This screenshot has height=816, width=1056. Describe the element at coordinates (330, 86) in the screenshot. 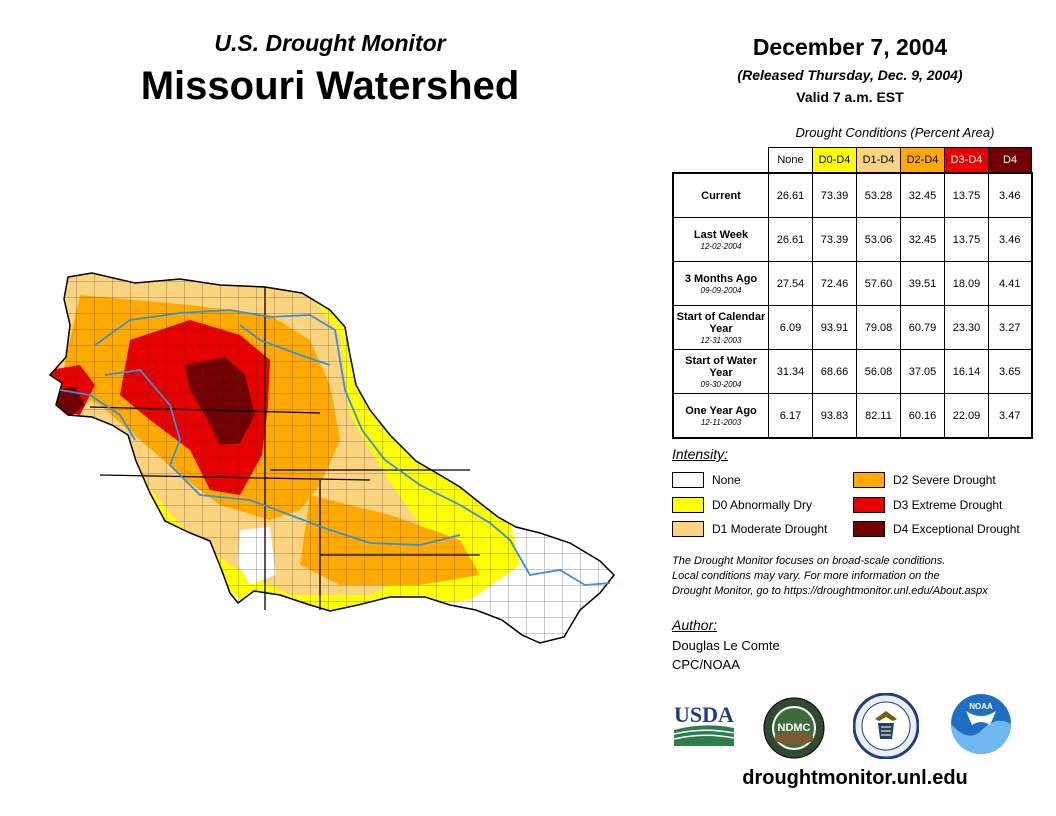

I see `map-title: Missouri Watershed` at that location.